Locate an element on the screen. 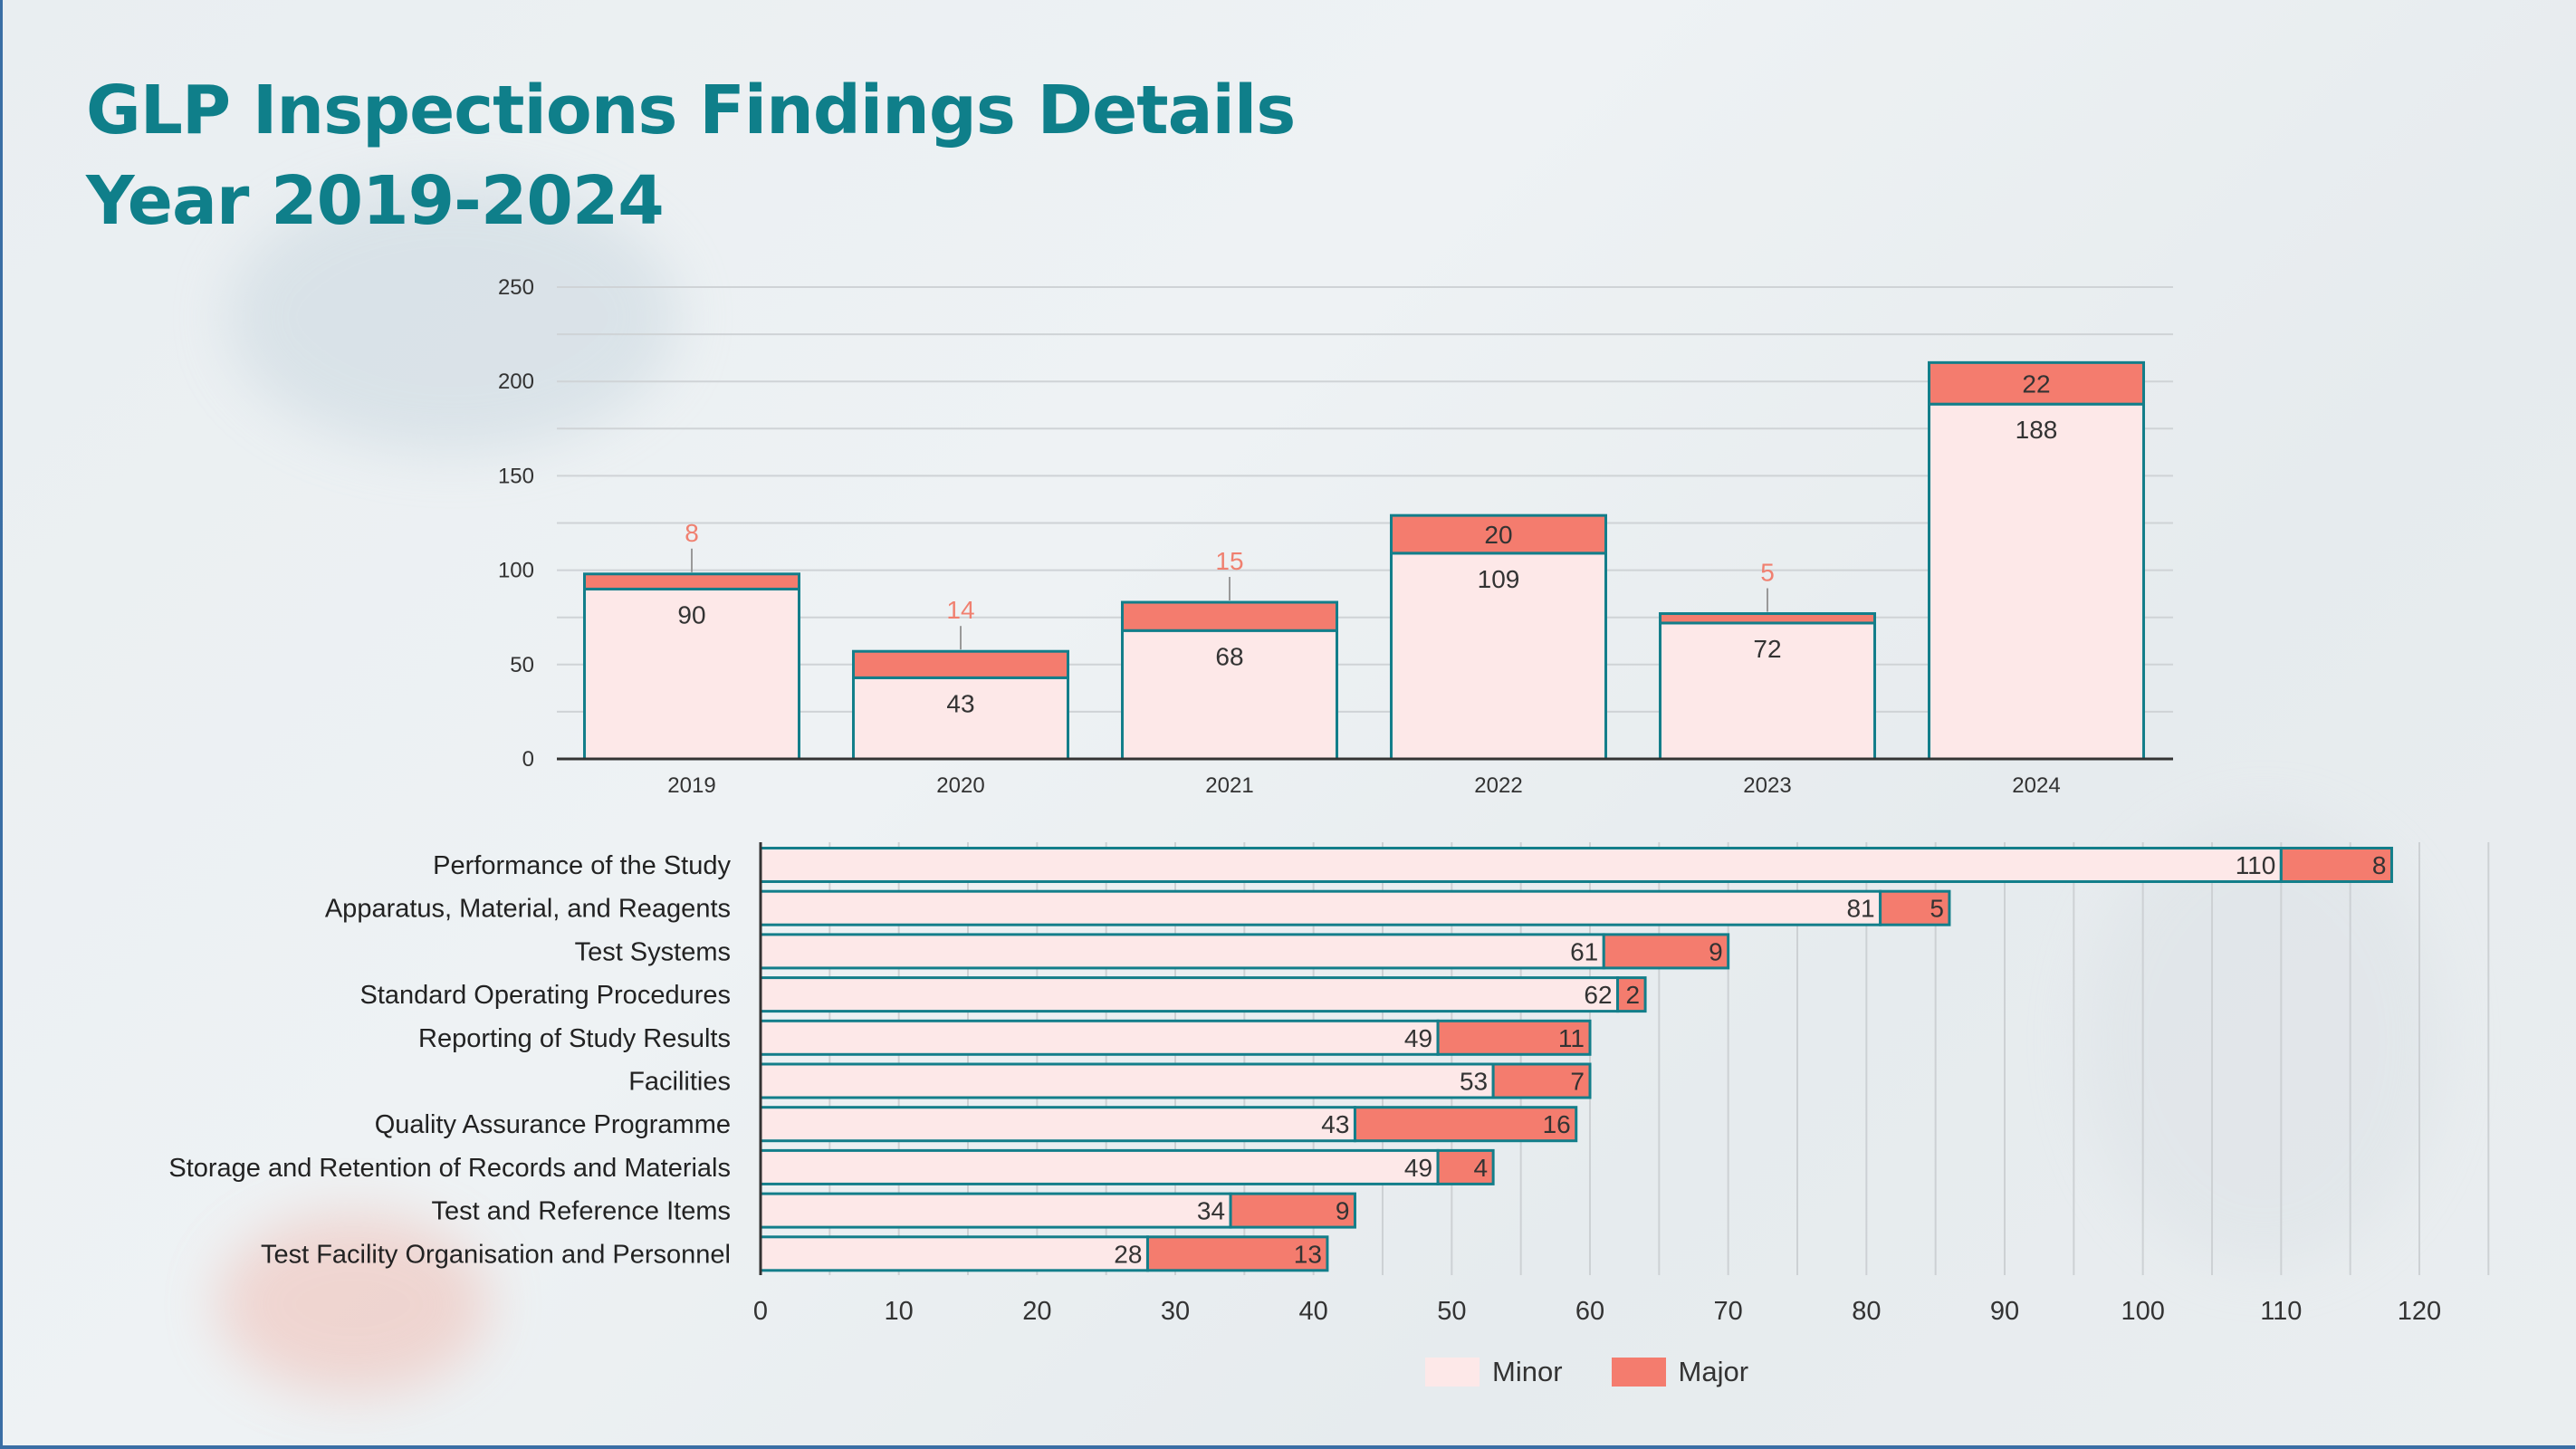 Image resolution: width=2576 pixels, height=1449 pixels. h-label-minor: 110 is located at coordinates (2256, 865).